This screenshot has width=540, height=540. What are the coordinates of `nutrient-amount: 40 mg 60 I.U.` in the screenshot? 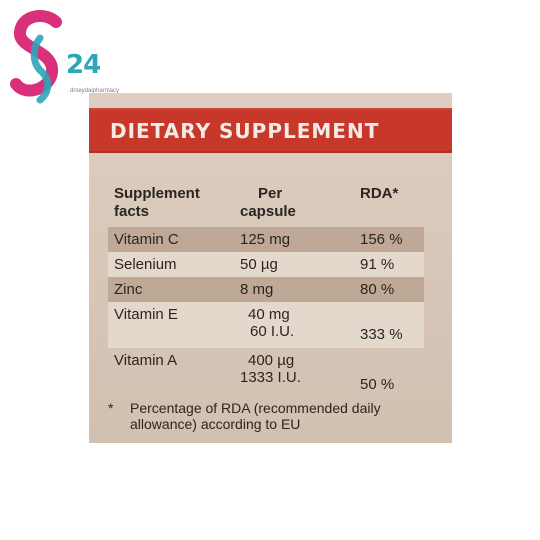 It's located at (267, 323).